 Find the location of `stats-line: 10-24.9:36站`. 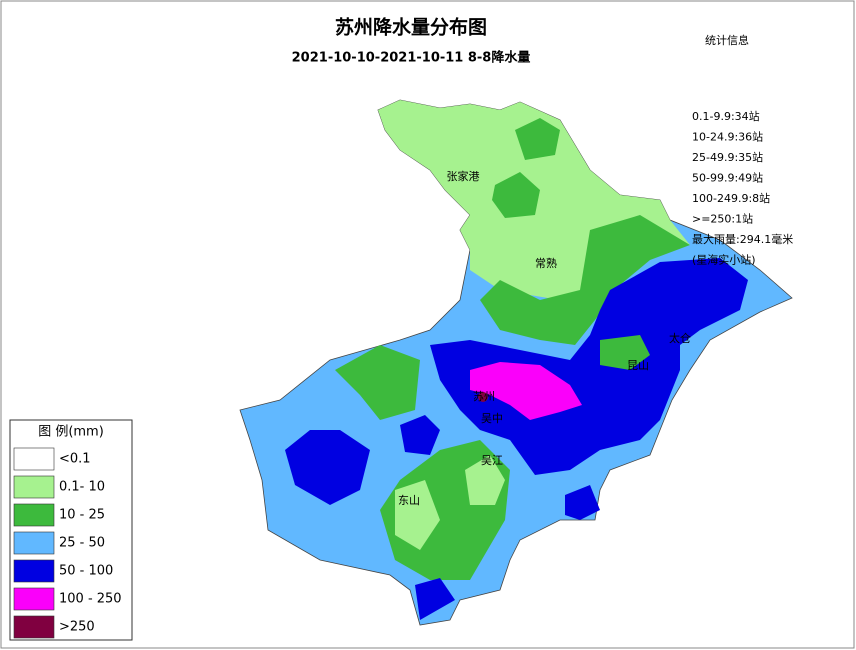

stats-line: 10-24.9:36站 is located at coordinates (727, 137).